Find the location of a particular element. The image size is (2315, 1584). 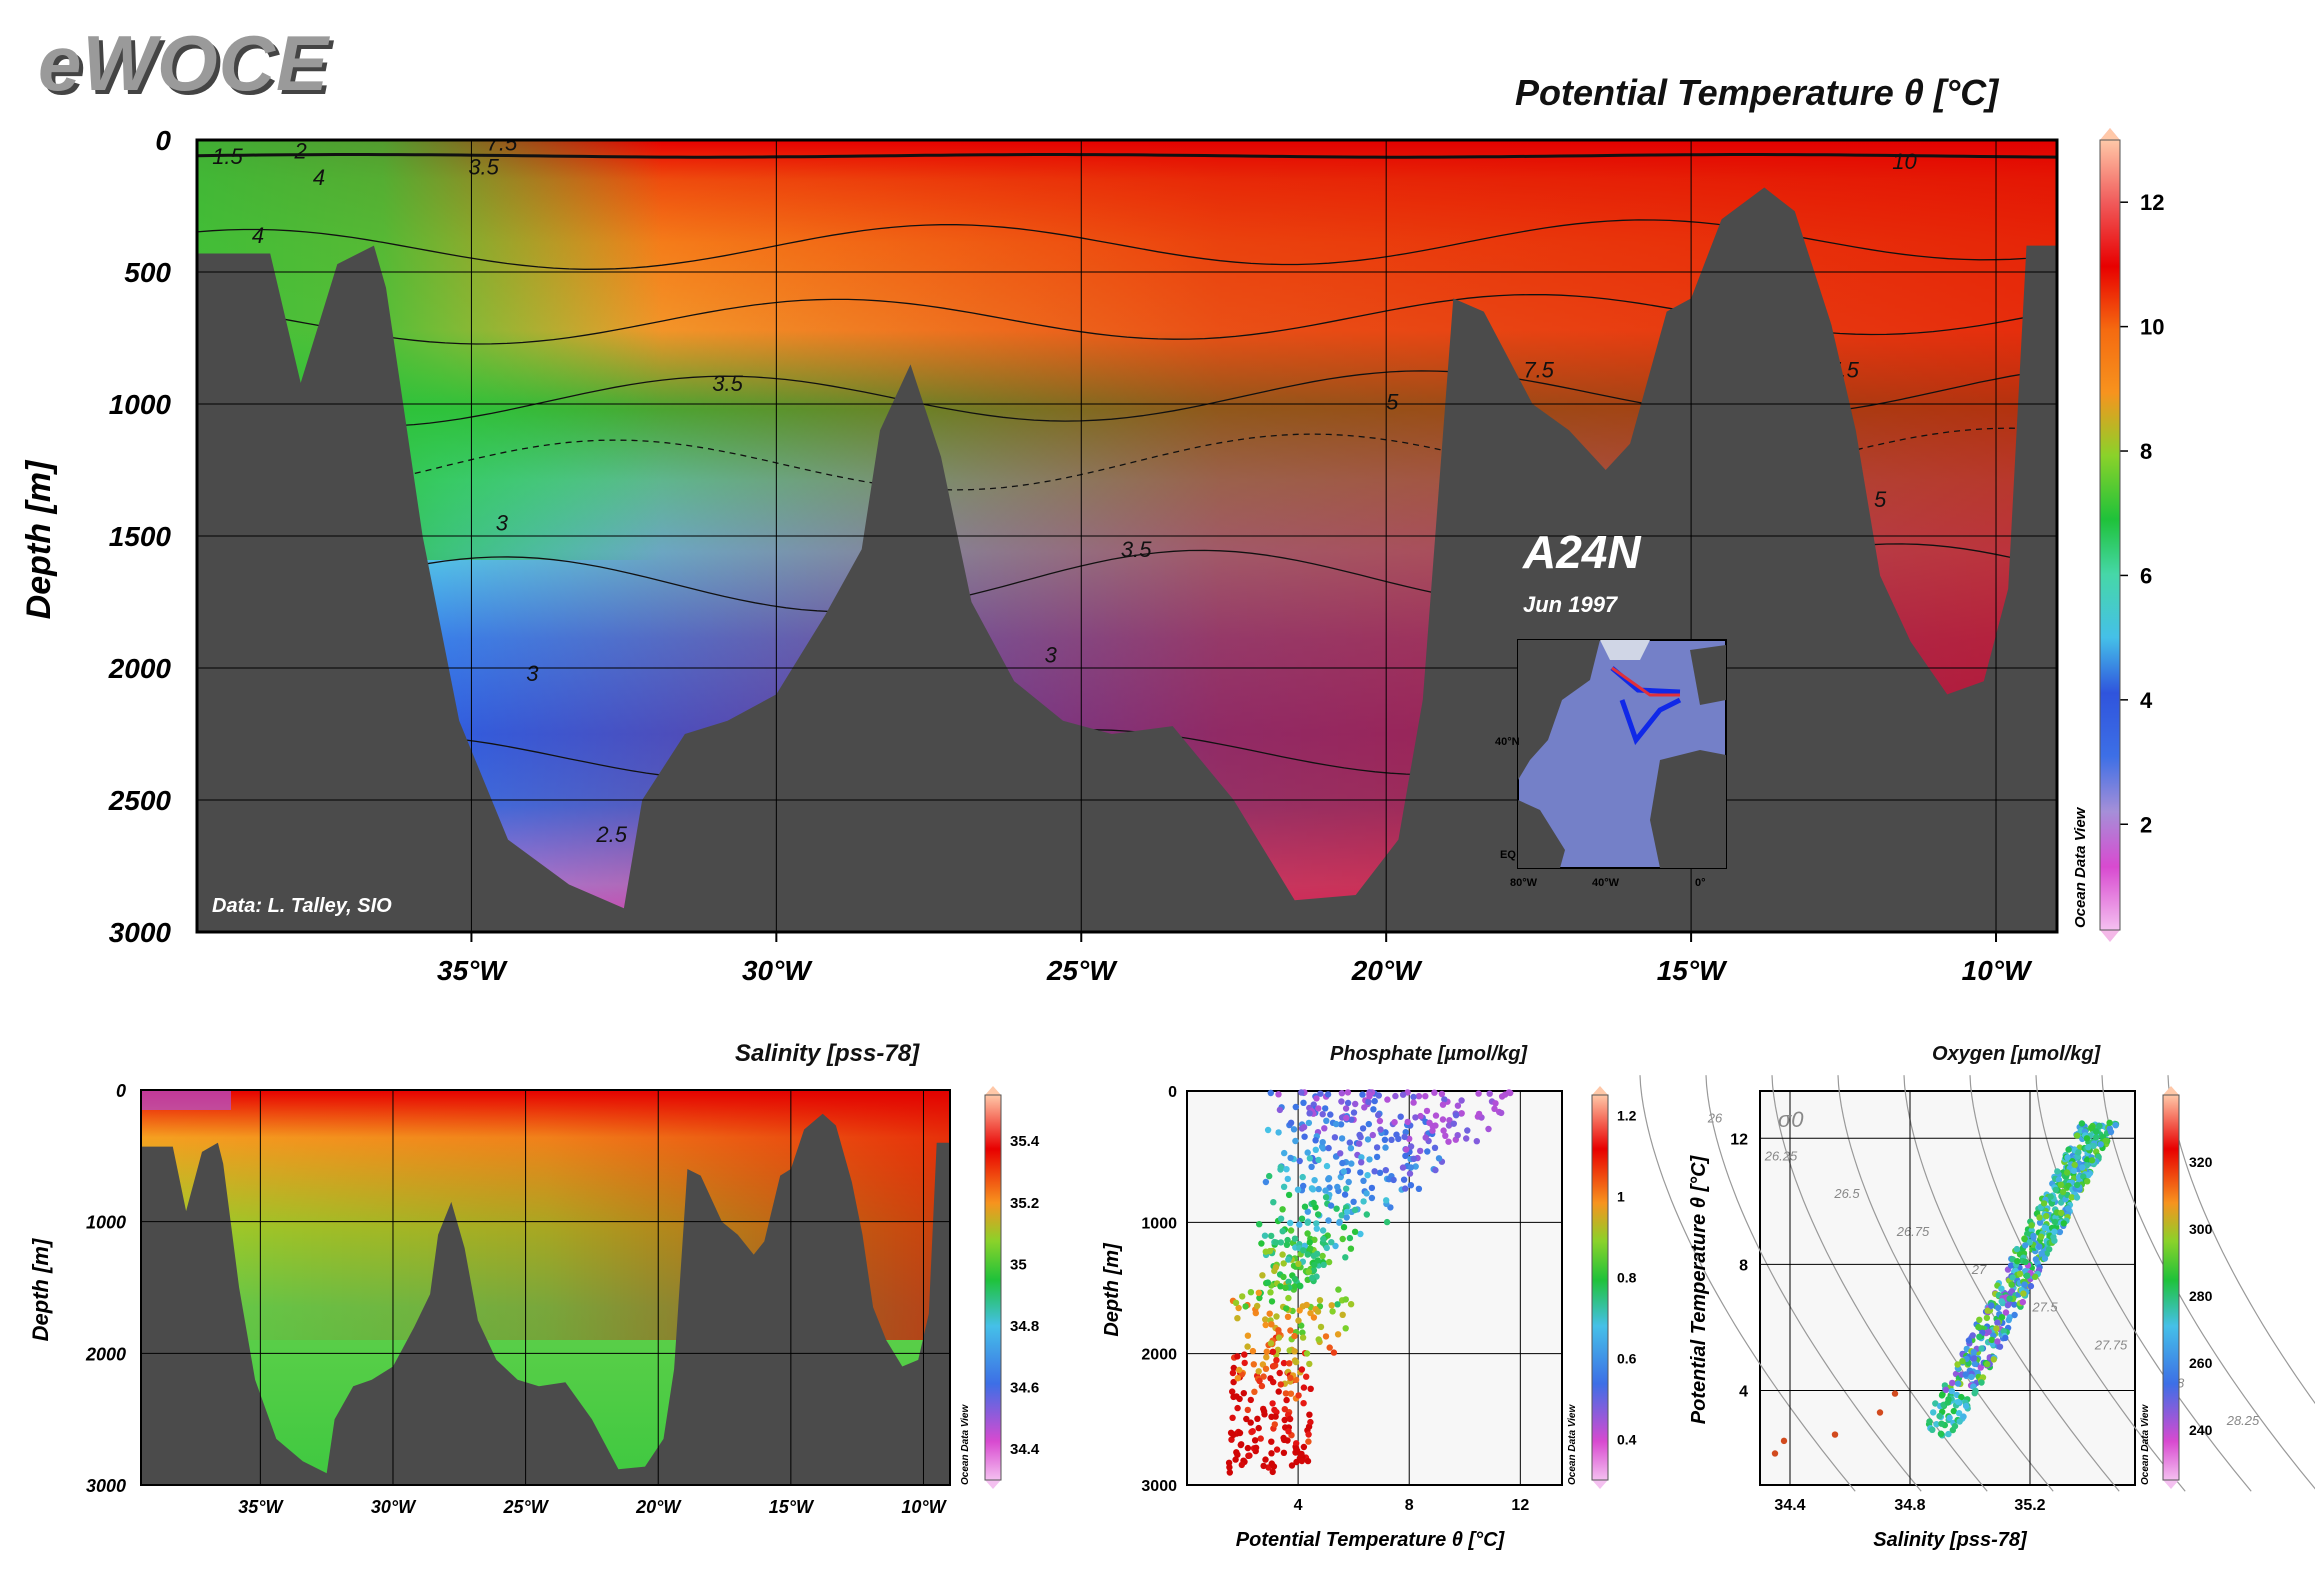

salinity-grid is located at coordinates (545, 1287).